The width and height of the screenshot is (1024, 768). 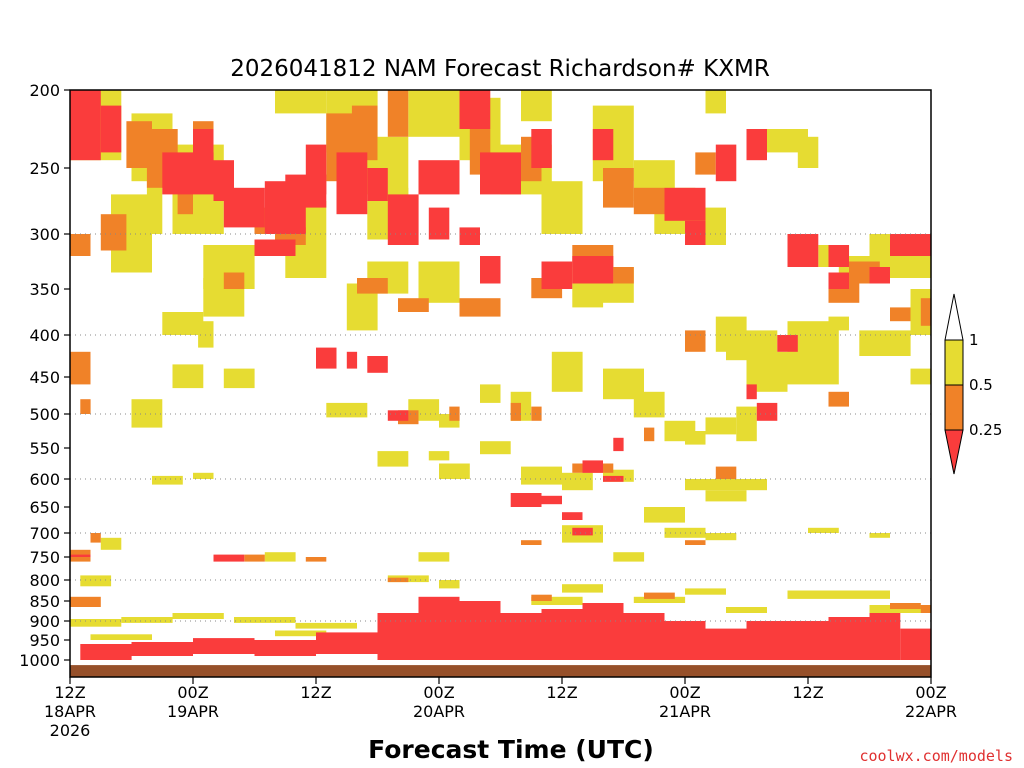 I want to click on legend-level-0: 1, so click(x=974, y=340).